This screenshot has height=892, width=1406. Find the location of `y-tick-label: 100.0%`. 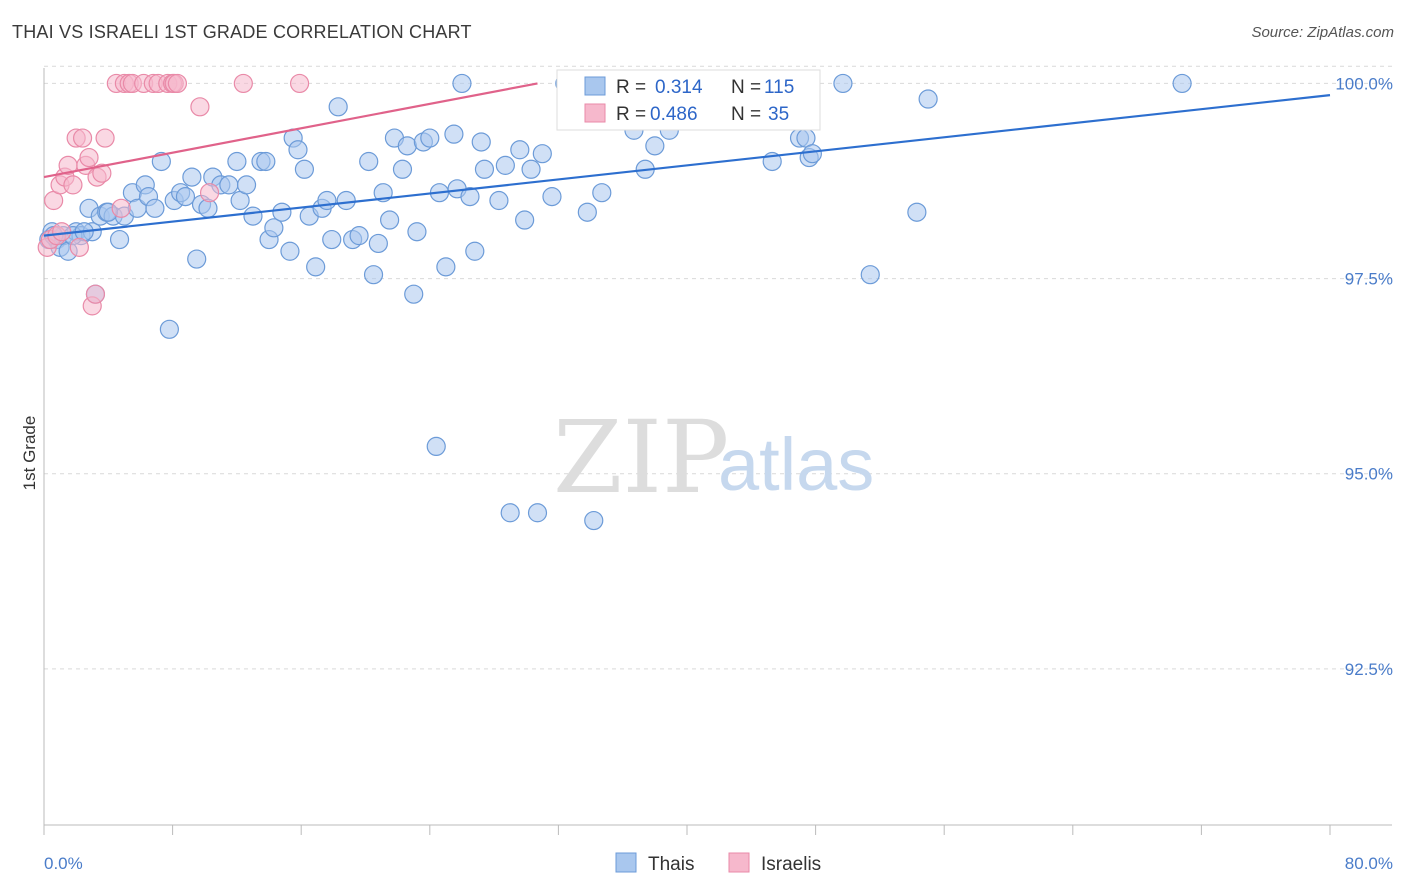

y-tick-label: 100.0% is located at coordinates (1364, 83).